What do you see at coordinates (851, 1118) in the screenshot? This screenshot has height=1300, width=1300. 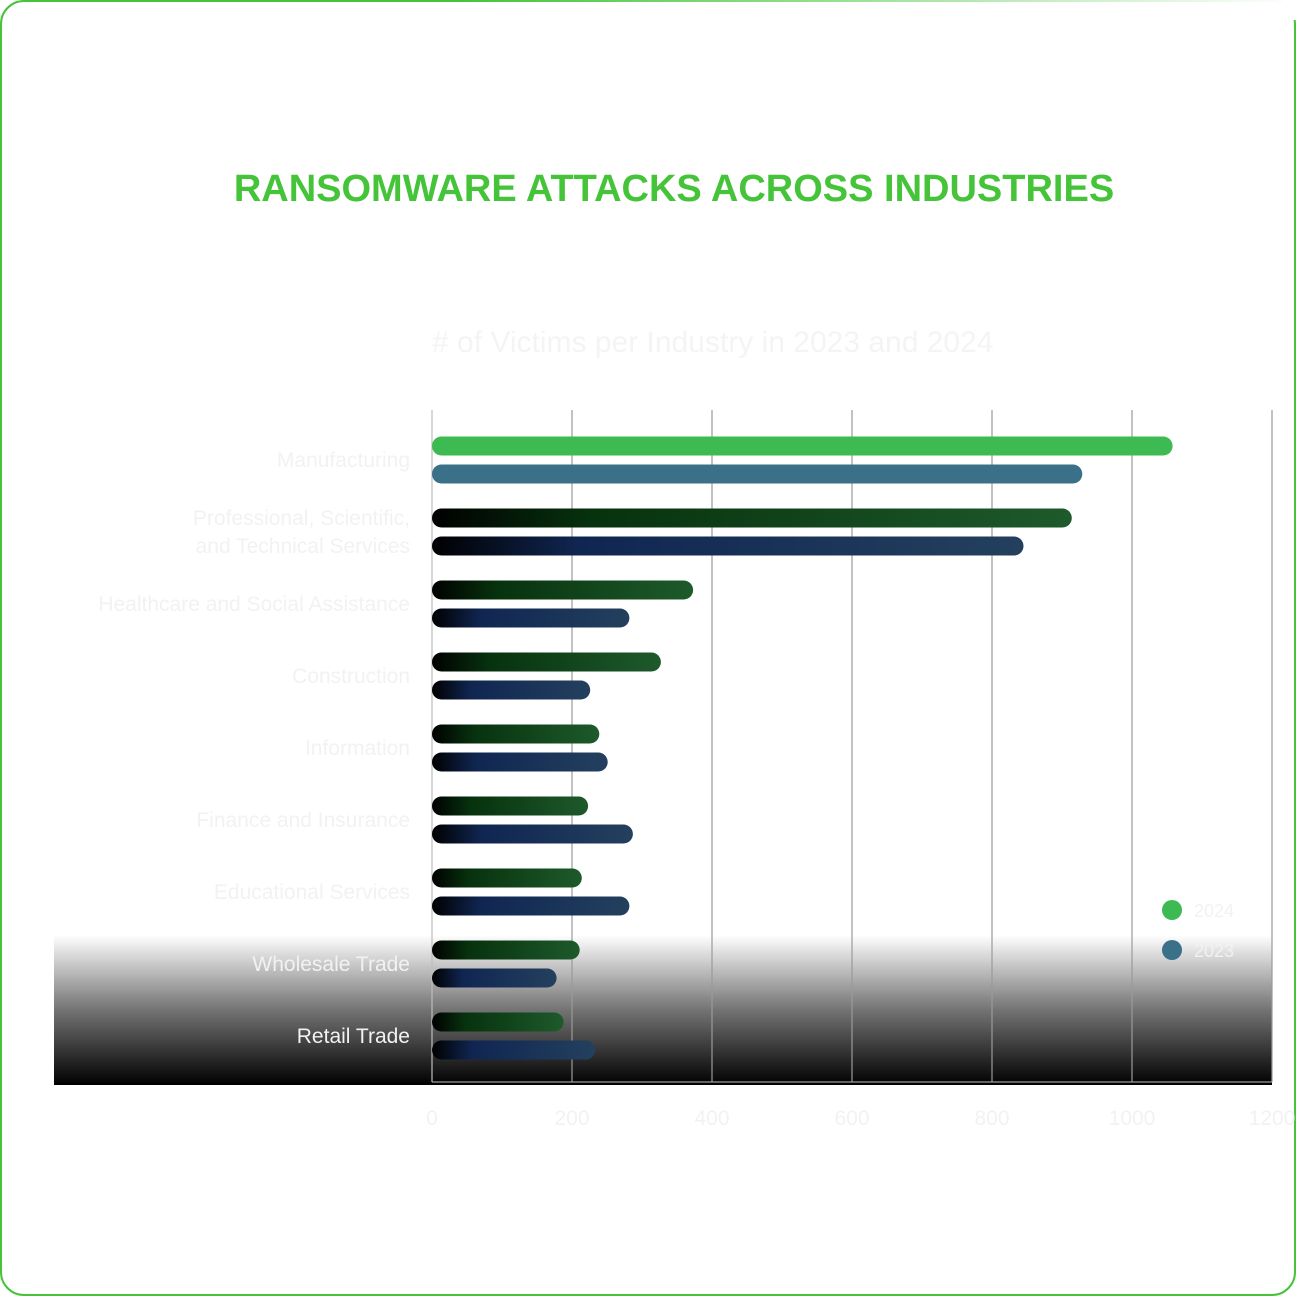 I see `x-tick-label: 600` at bounding box center [851, 1118].